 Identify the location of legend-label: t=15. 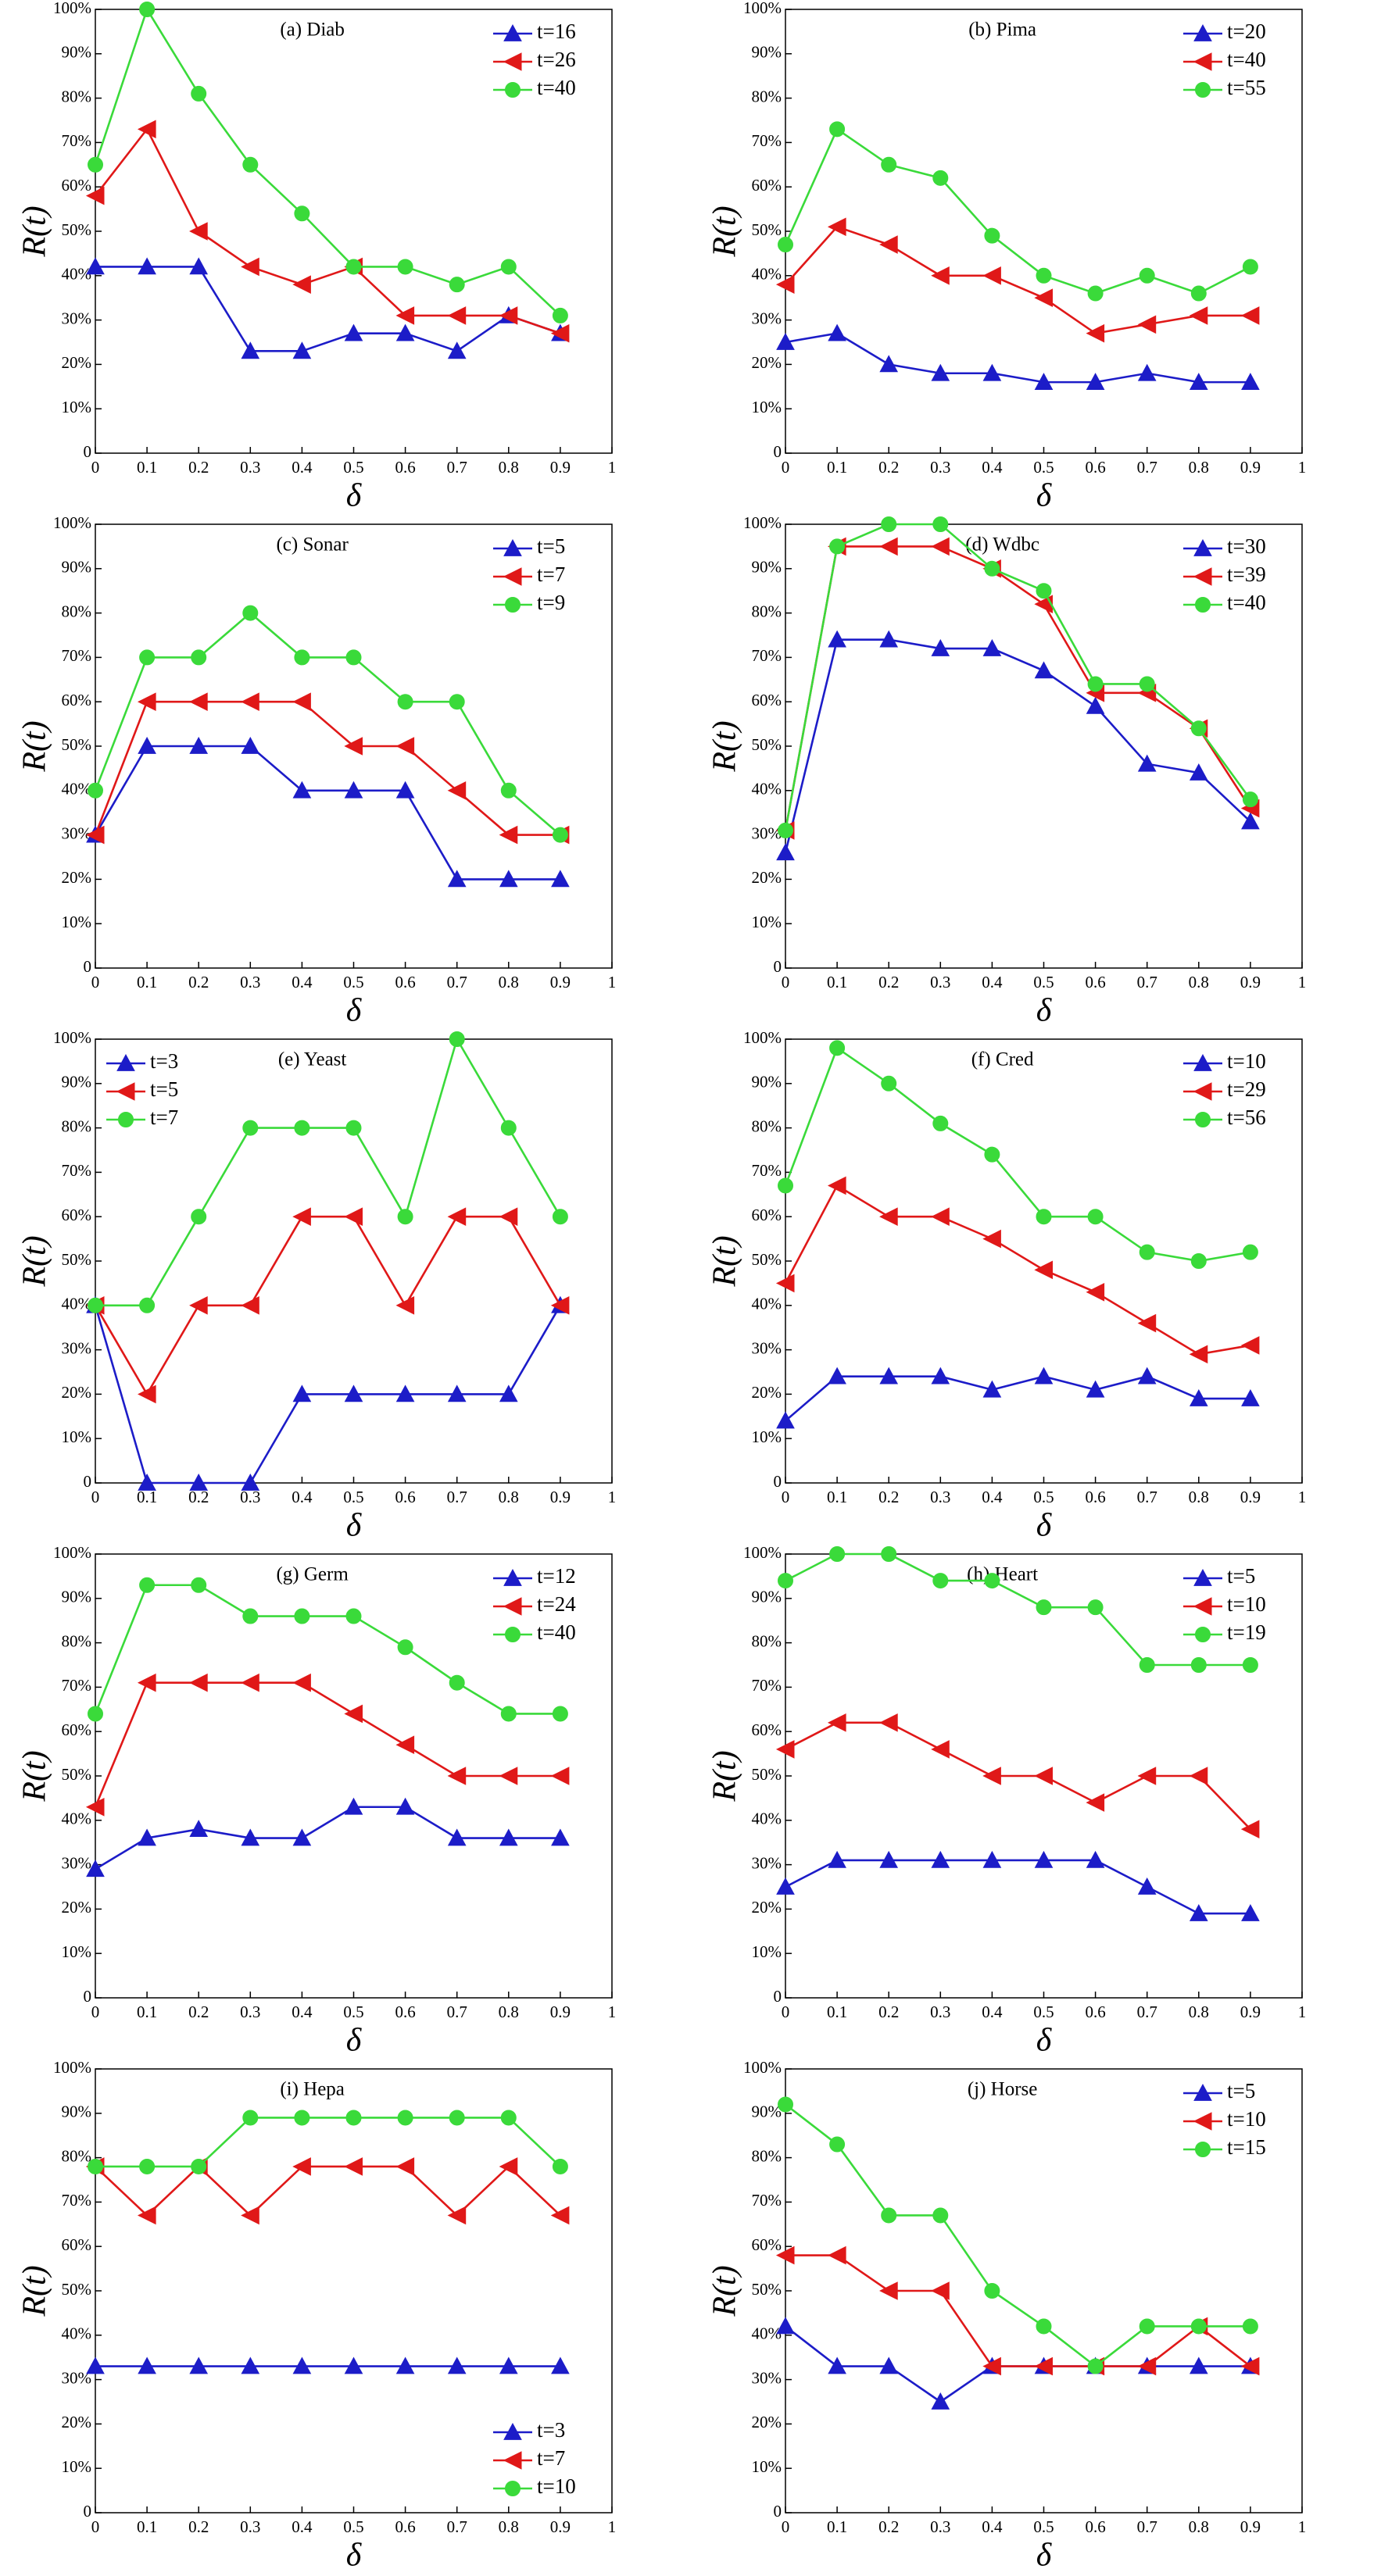
(1246, 2147).